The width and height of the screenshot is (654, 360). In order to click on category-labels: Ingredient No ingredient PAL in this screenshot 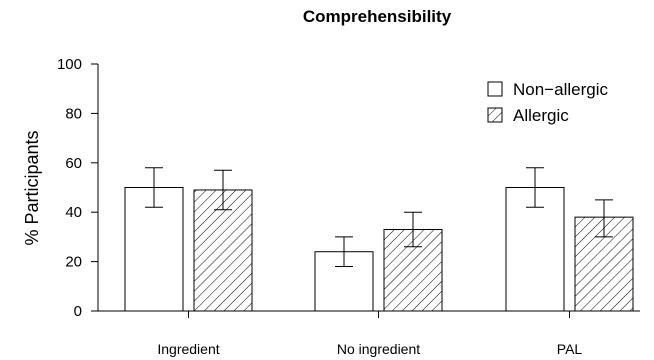, I will do `click(369, 334)`.